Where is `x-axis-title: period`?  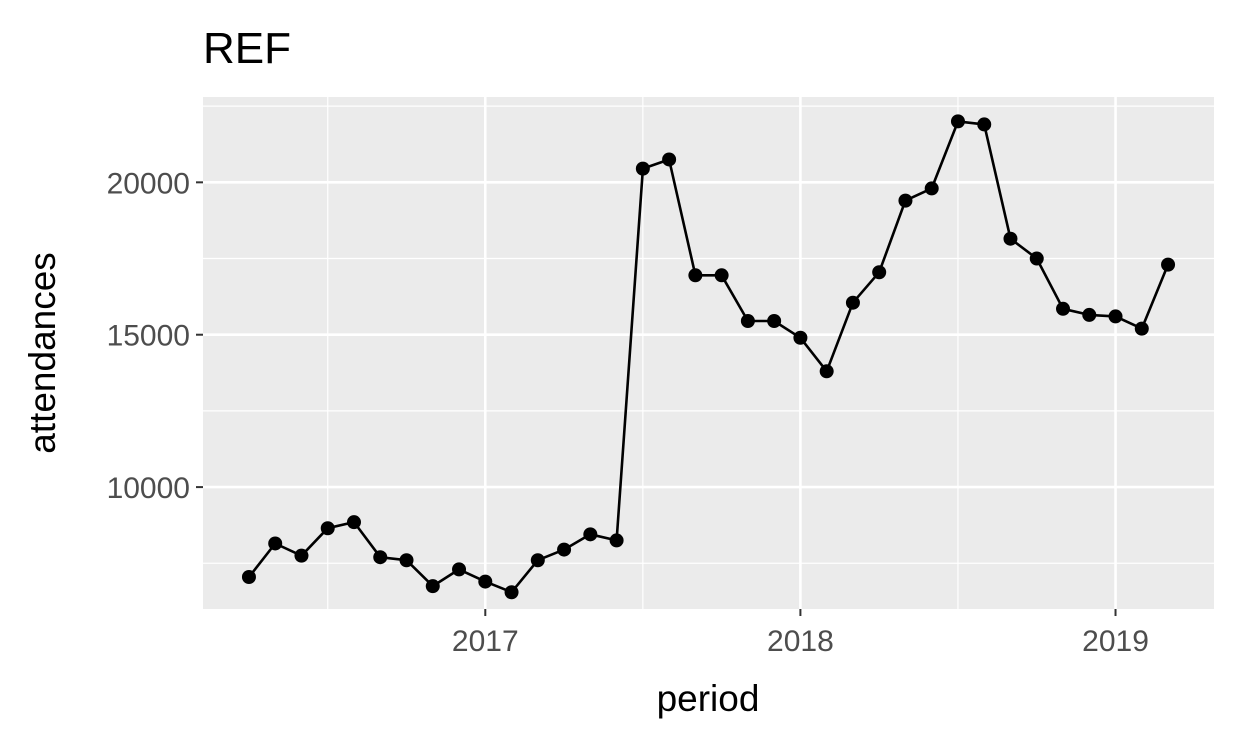
x-axis-title: period is located at coordinates (708, 698).